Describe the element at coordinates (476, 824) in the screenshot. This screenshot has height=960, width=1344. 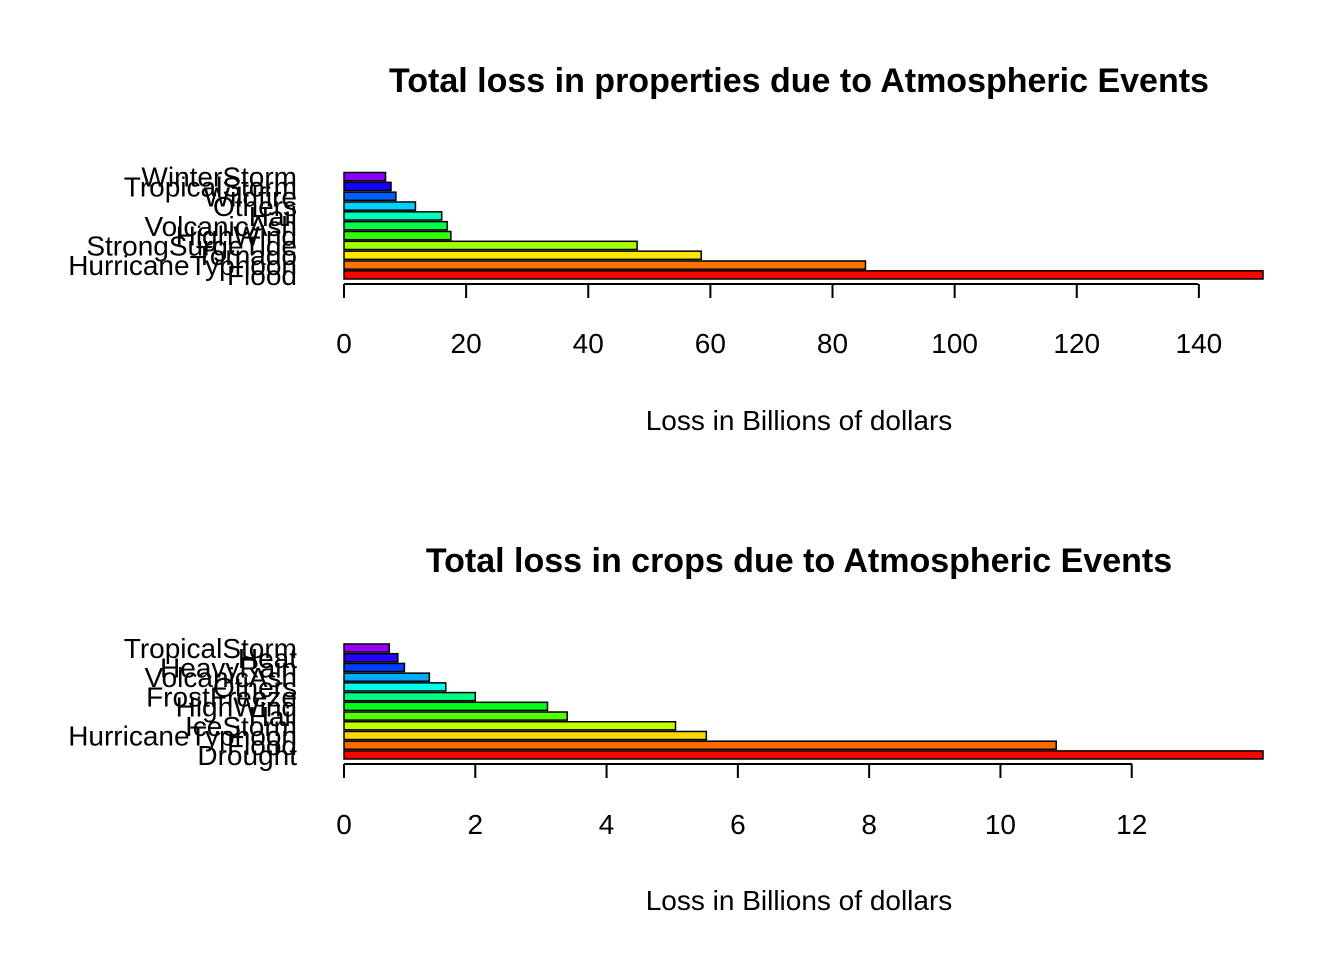
I see `x-tick-label: 2` at that location.